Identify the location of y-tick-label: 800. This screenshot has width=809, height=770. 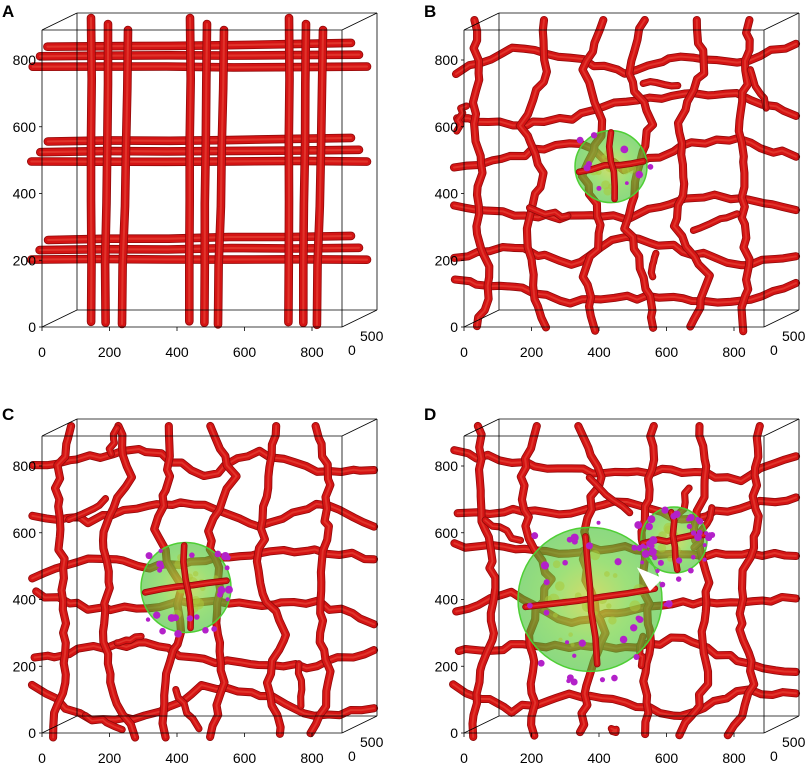
(447, 60).